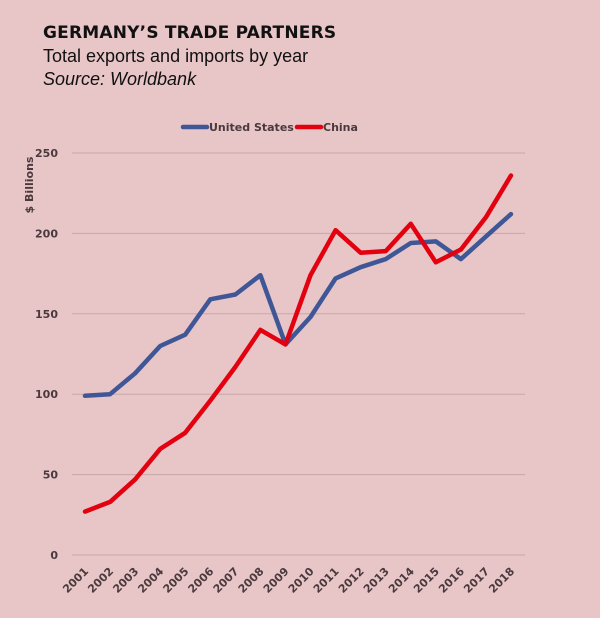 Image resolution: width=600 pixels, height=618 pixels. What do you see at coordinates (46, 314) in the screenshot?
I see `y-tick-label: 150` at bounding box center [46, 314].